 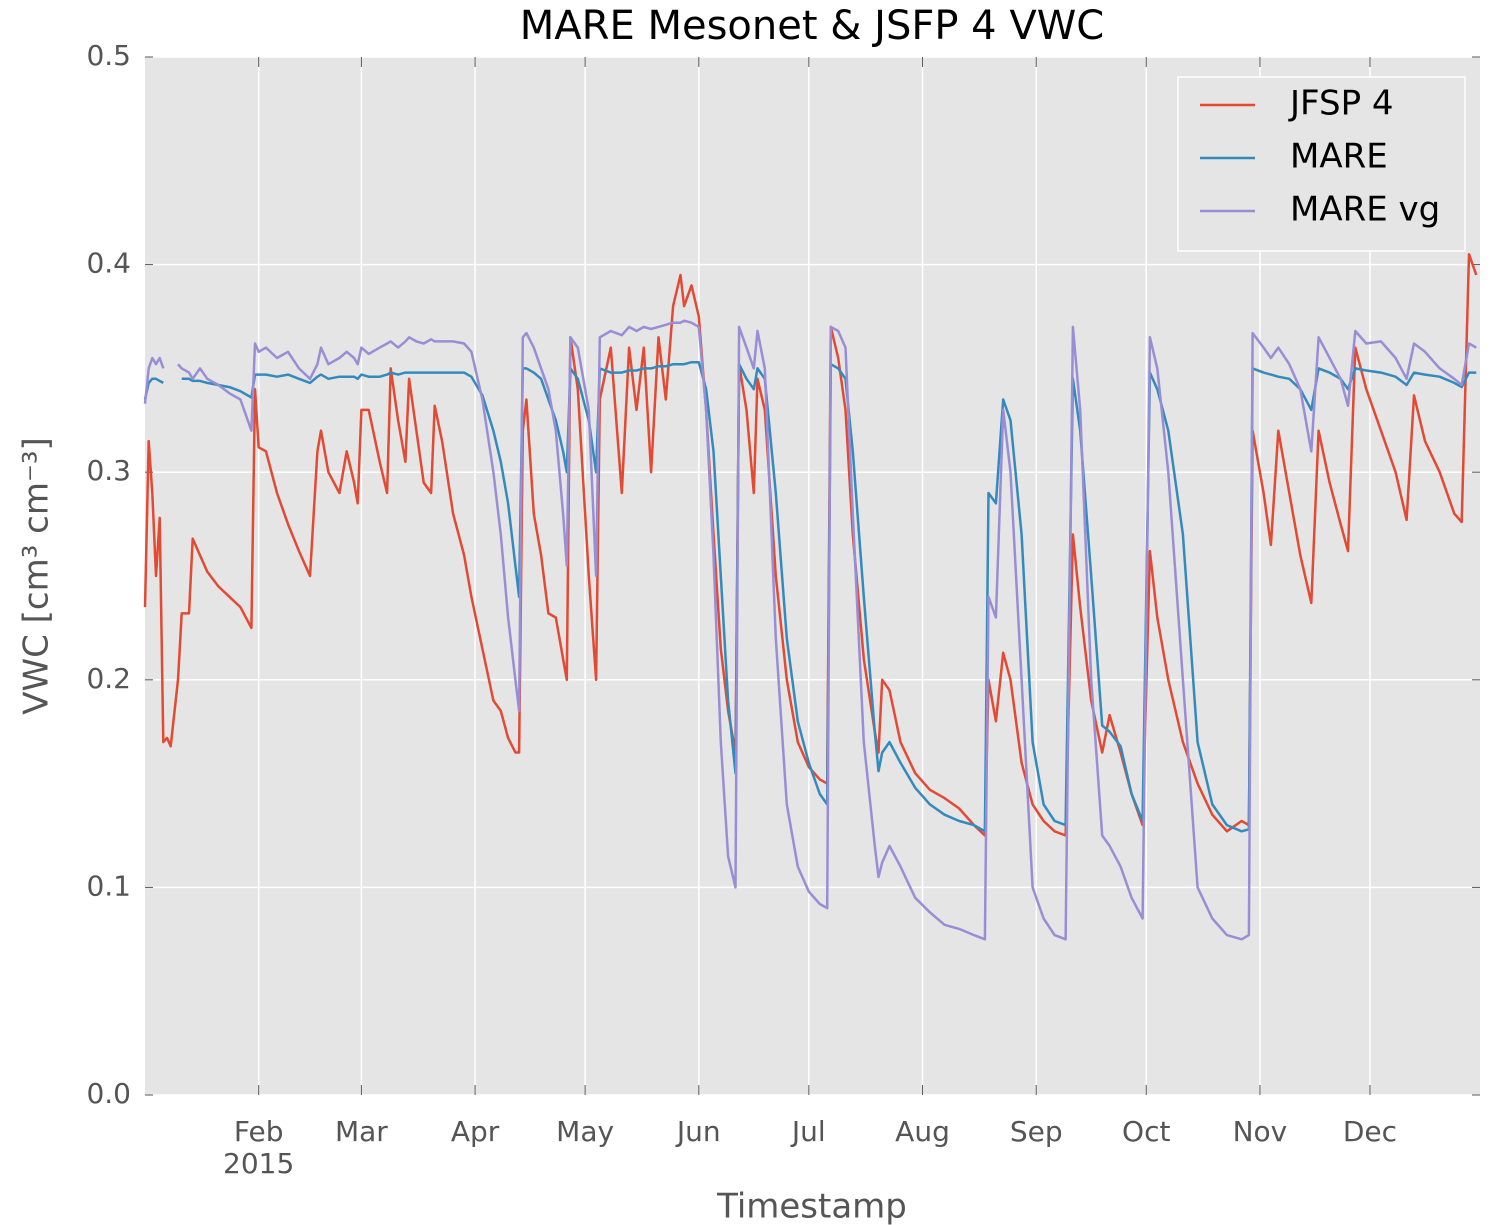 I want to click on x-tick-label: Nov, so click(x=1260, y=1131).